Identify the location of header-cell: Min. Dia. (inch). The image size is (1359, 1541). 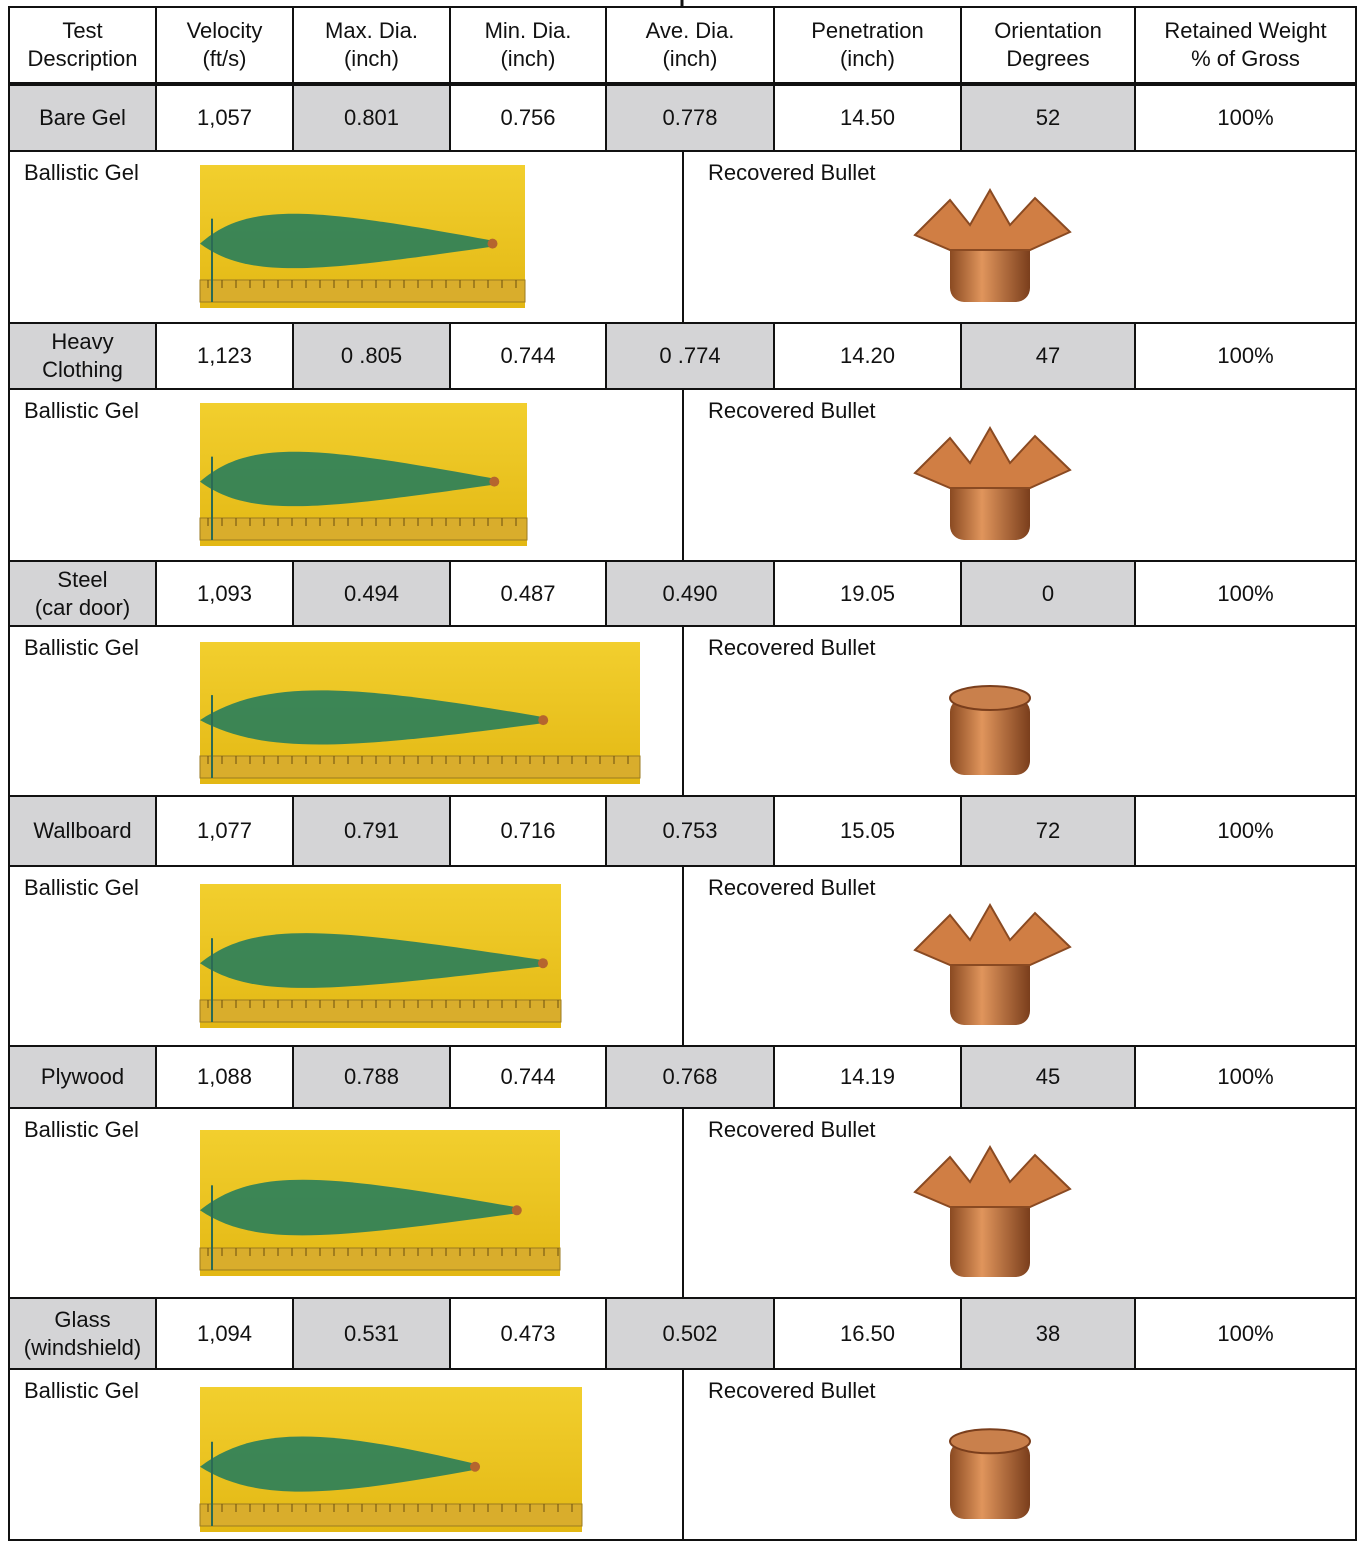
(528, 45).